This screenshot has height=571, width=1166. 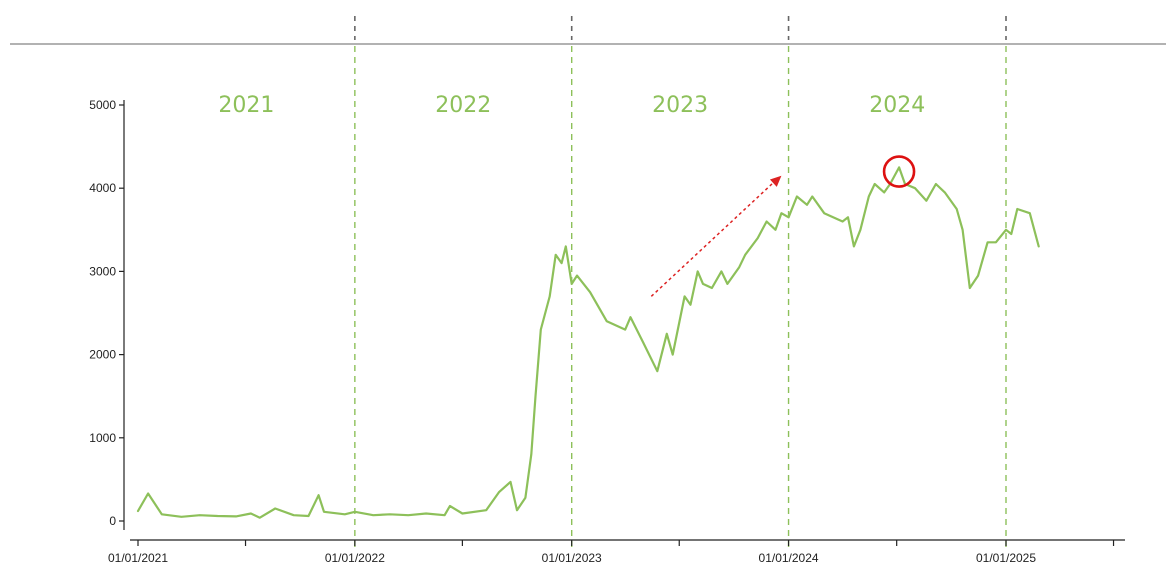 I want to click on x-tick-label: 01/01/2022, so click(x=355, y=558).